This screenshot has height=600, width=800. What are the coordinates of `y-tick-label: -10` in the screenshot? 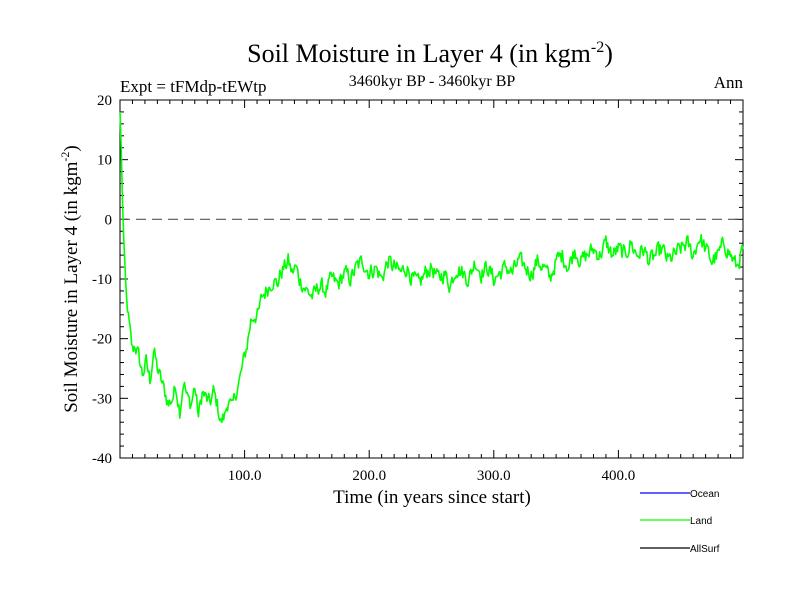 It's located at (102, 280).